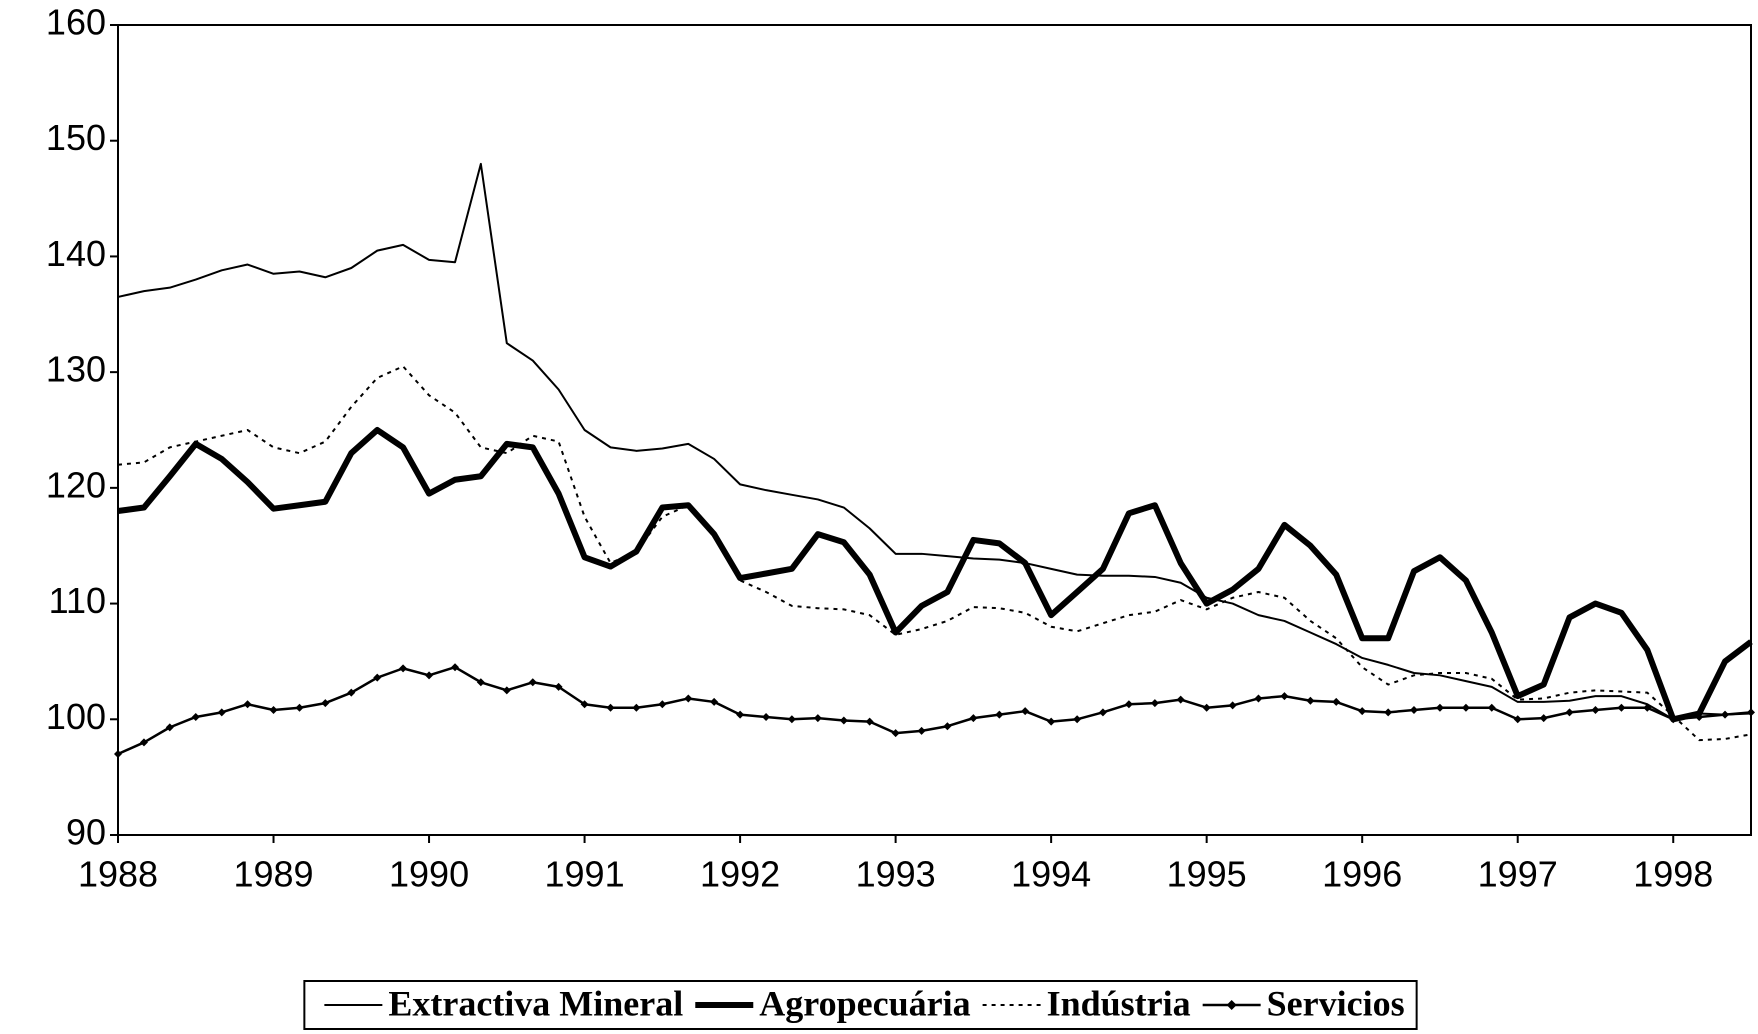 The height and width of the screenshot is (1034, 1758). Describe the element at coordinates (896, 874) in the screenshot. I see `x-tick-label: 1993` at that location.